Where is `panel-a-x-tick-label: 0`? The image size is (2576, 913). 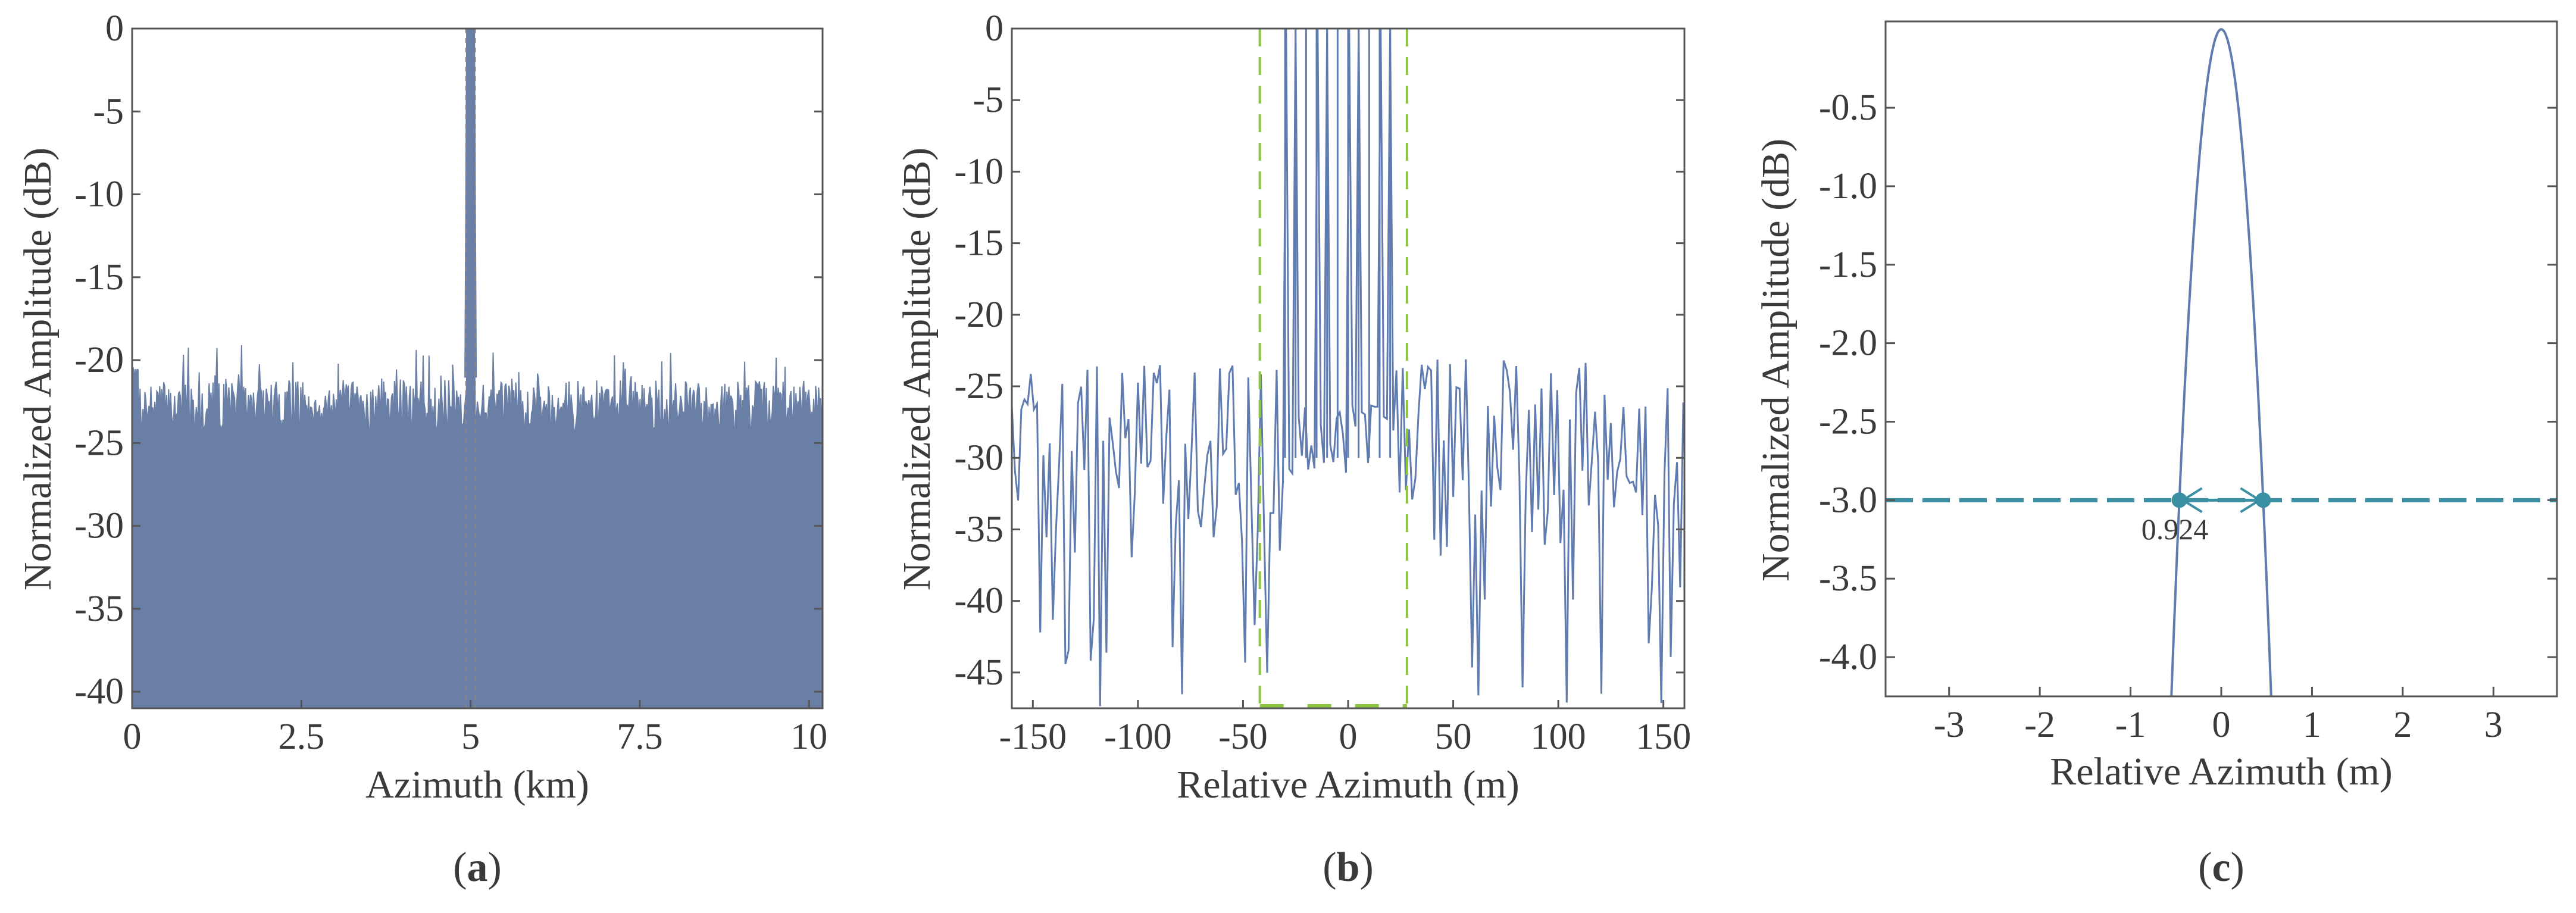
panel-a-x-tick-label: 0 is located at coordinates (132, 737).